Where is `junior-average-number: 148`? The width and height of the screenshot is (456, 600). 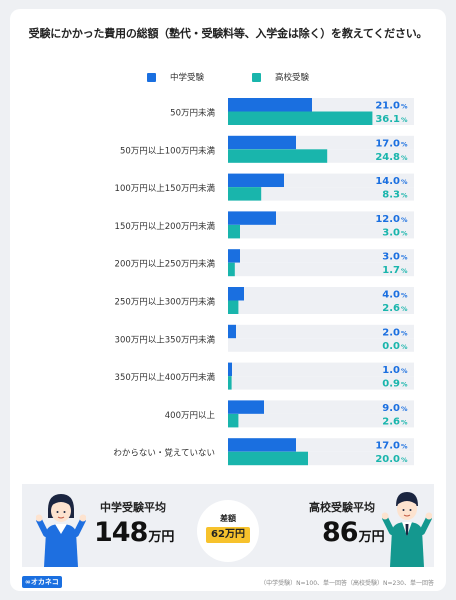 junior-average-number: 148 is located at coordinates (121, 532).